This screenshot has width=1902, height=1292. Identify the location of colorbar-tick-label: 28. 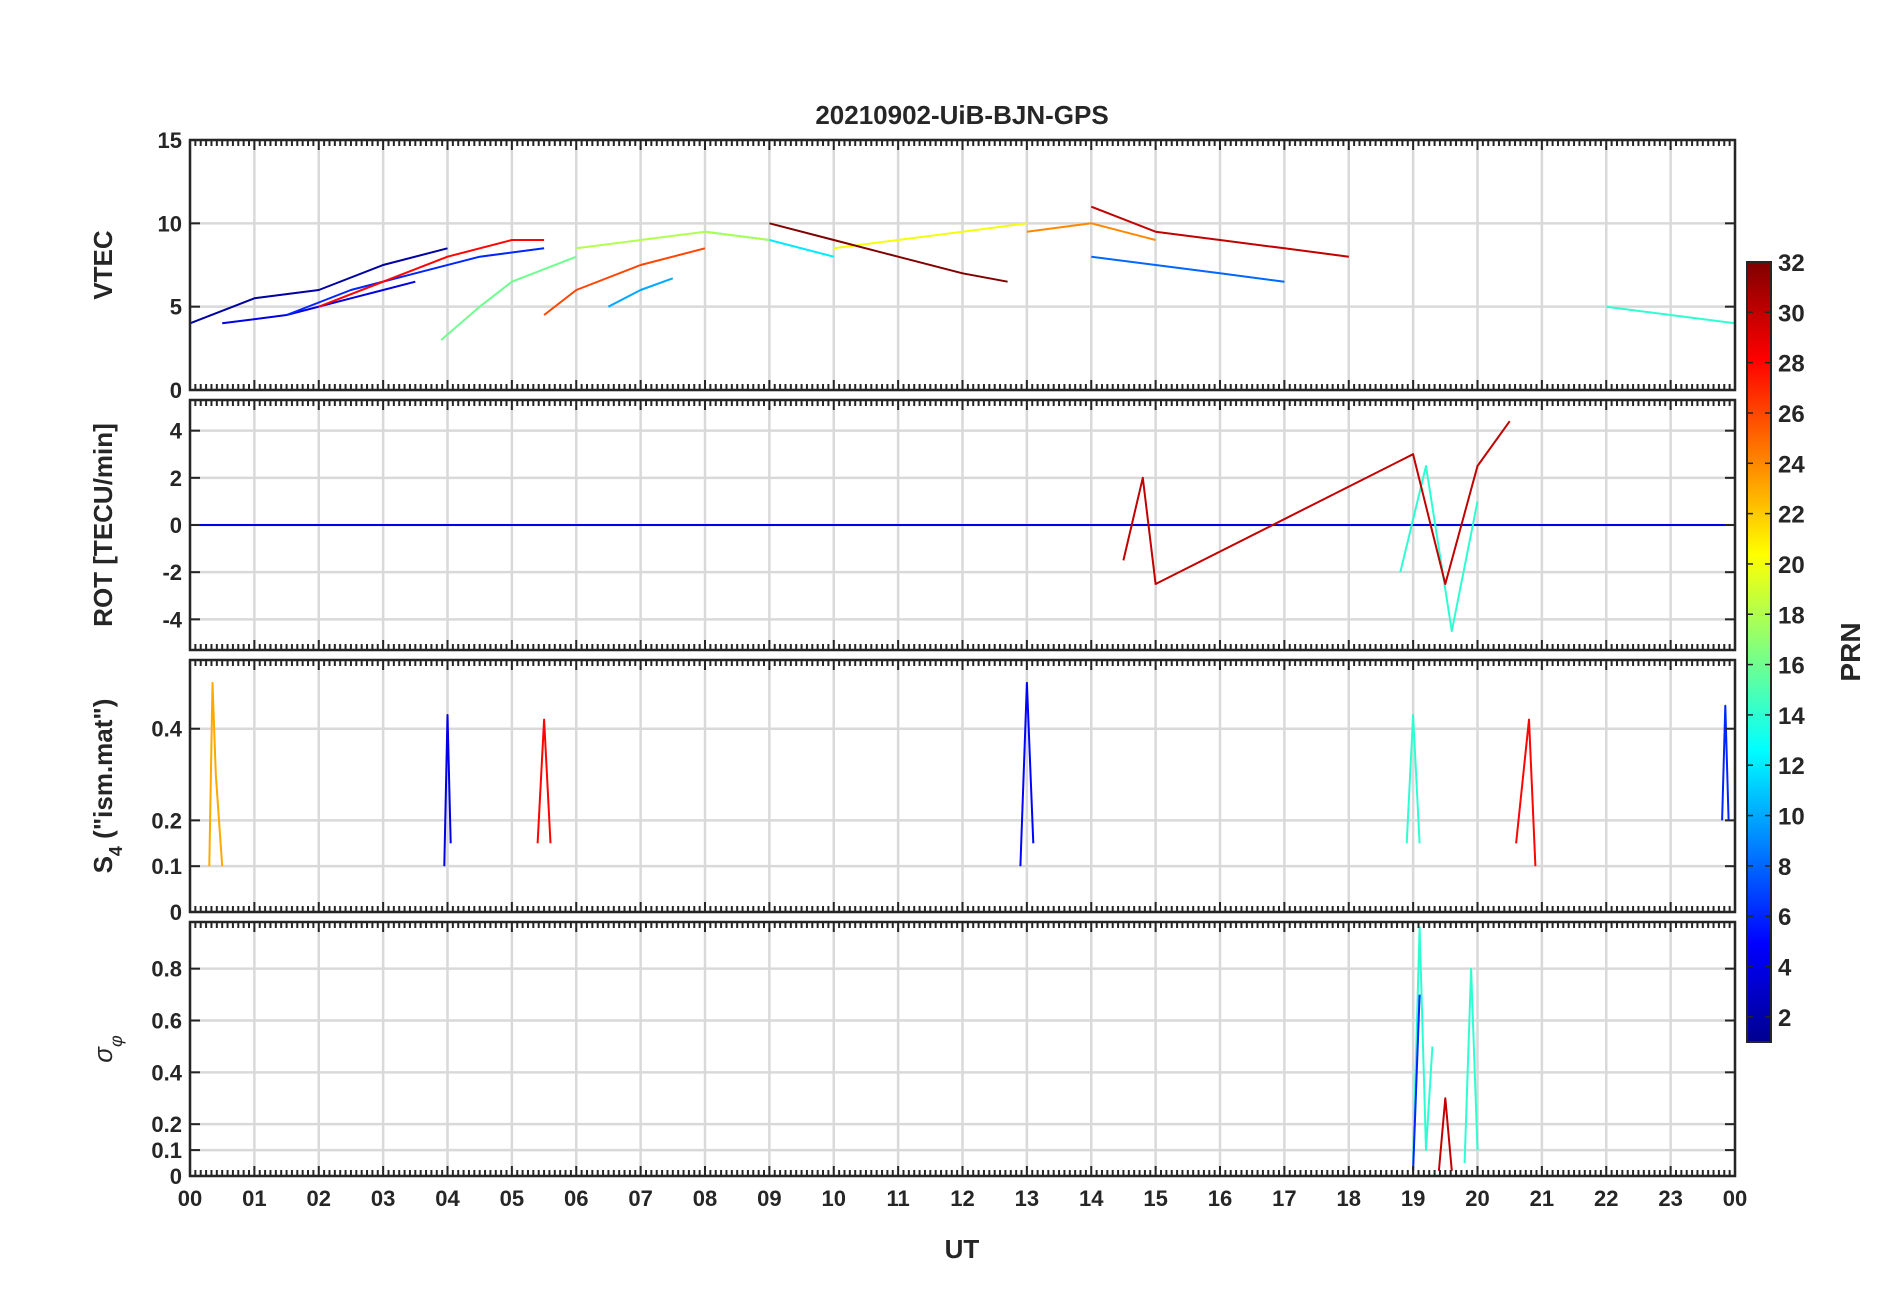
(1791, 364).